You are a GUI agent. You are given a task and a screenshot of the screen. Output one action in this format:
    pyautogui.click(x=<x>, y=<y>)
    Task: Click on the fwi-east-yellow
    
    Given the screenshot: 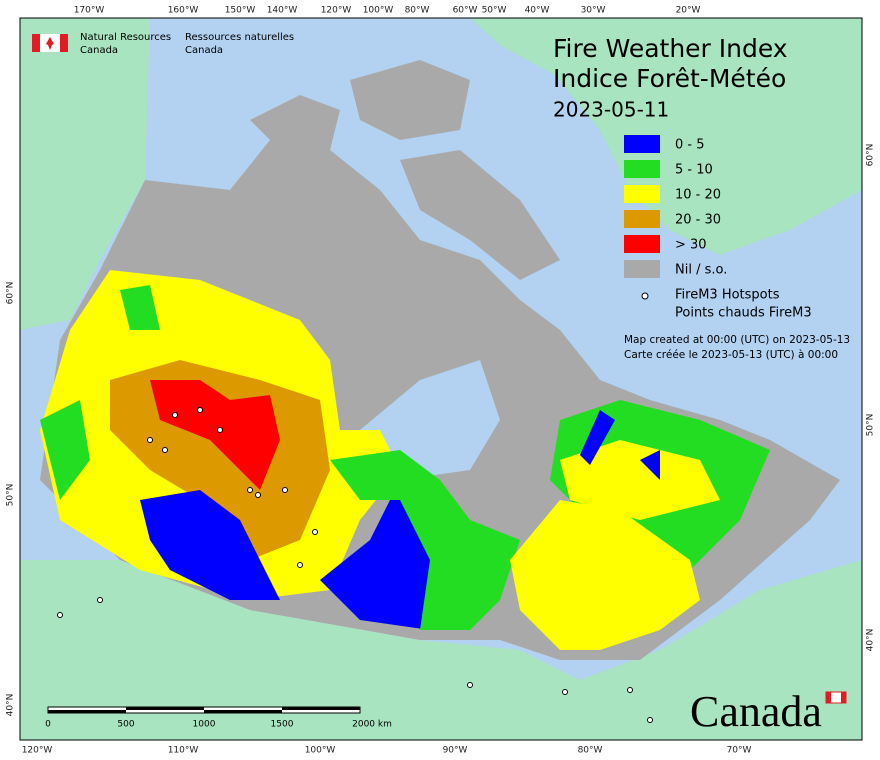 What is the action you would take?
    pyautogui.click(x=615, y=545)
    